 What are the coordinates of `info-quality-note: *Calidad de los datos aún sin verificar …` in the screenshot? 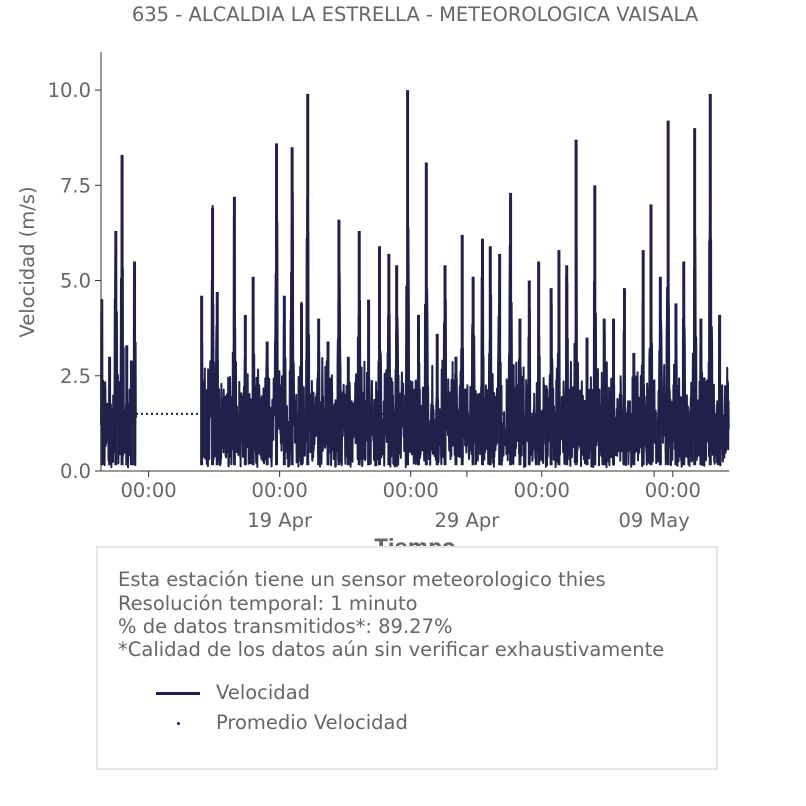 It's located at (391, 649).